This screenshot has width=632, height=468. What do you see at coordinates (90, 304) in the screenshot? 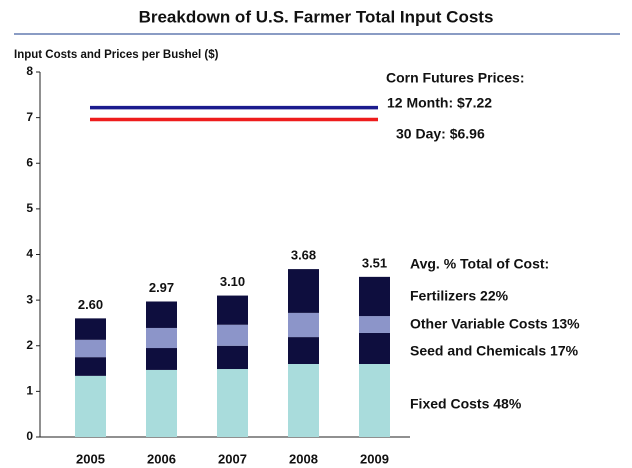
I see `total-label: 2.60` at bounding box center [90, 304].